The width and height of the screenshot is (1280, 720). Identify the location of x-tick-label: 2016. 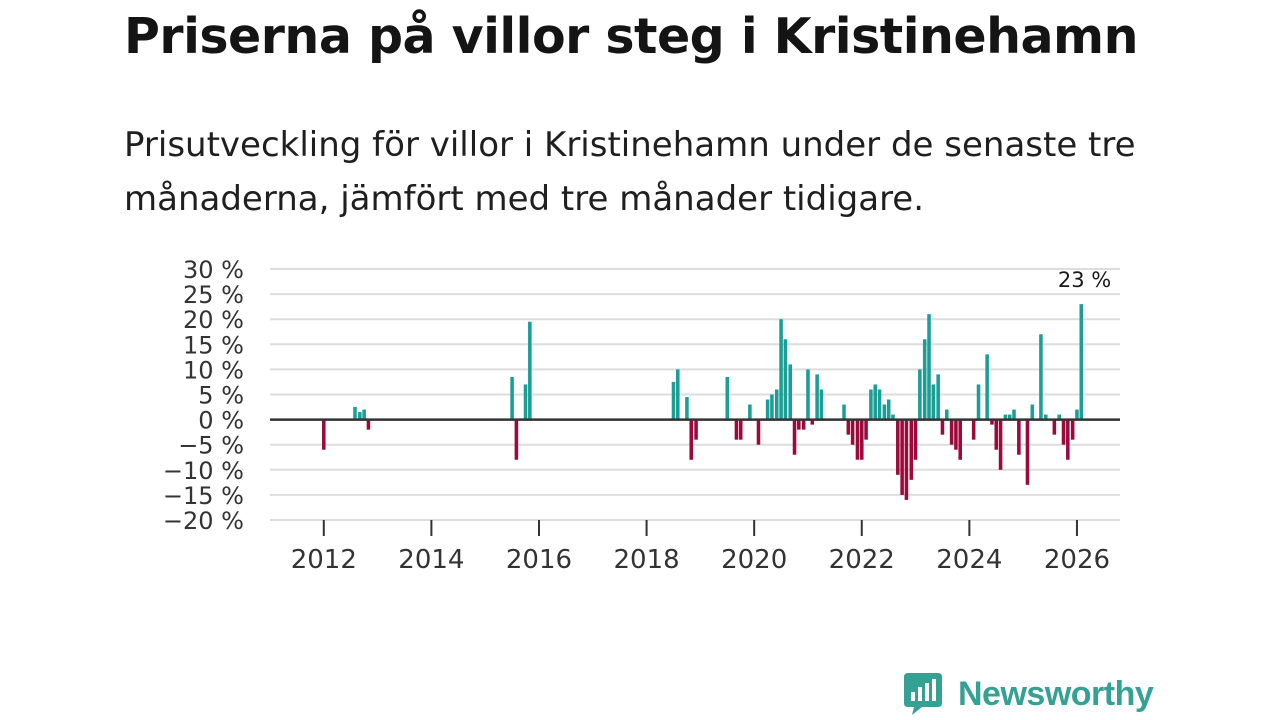
(539, 560).